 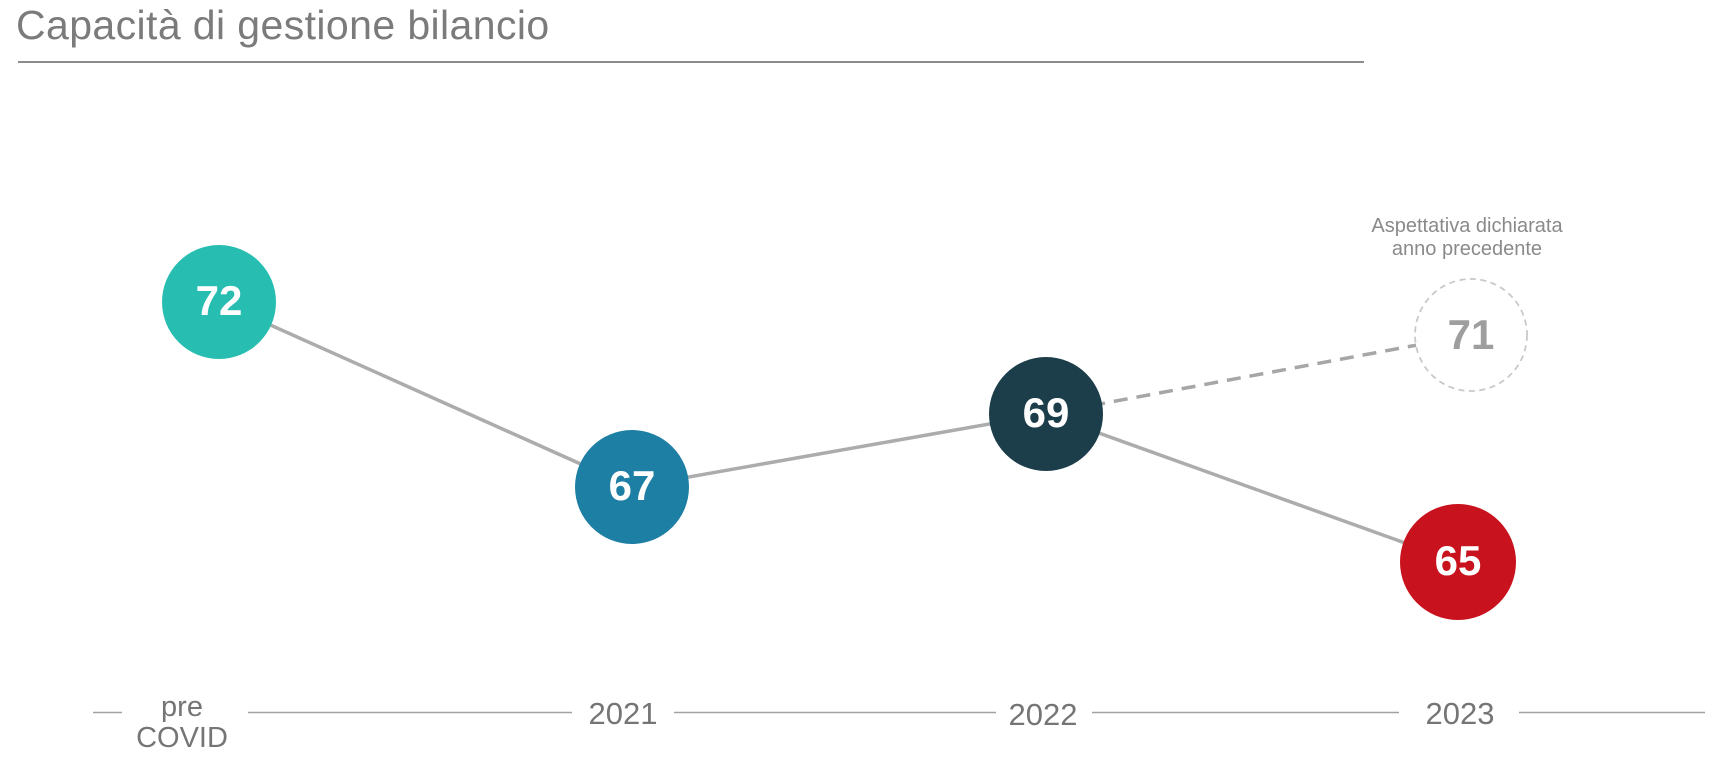 I want to click on axis-tick-2023: 2023, so click(x=1460, y=713).